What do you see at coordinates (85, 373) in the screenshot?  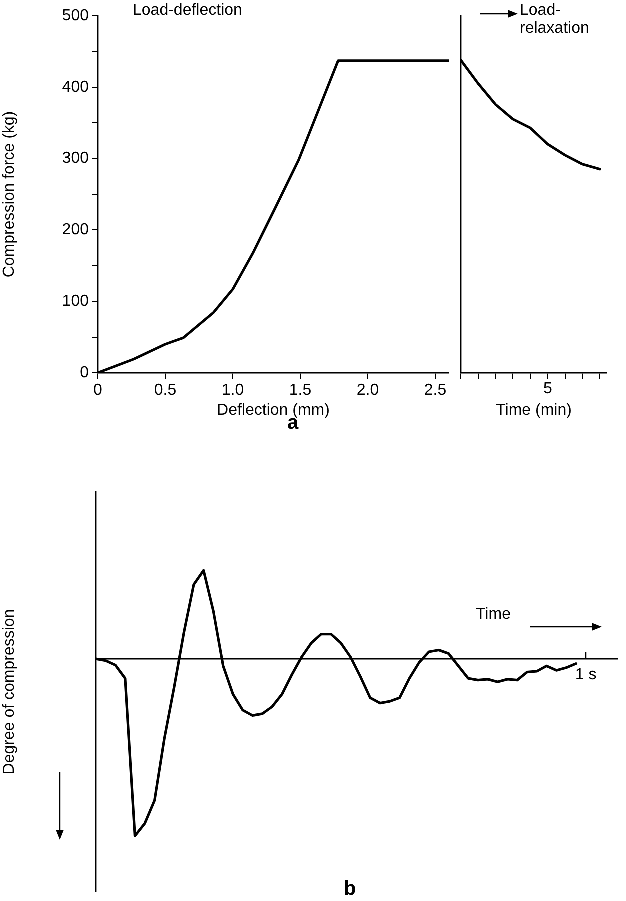 I see `y-tick-label: 0` at bounding box center [85, 373].